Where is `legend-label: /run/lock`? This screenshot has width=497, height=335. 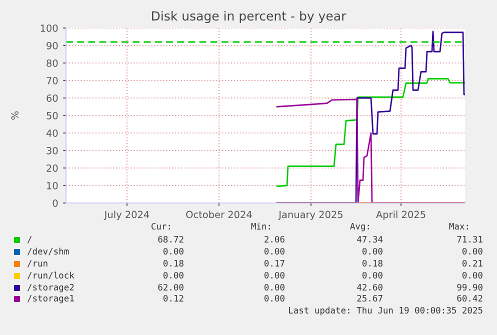 legend-label: /run/lock is located at coordinates (50, 276).